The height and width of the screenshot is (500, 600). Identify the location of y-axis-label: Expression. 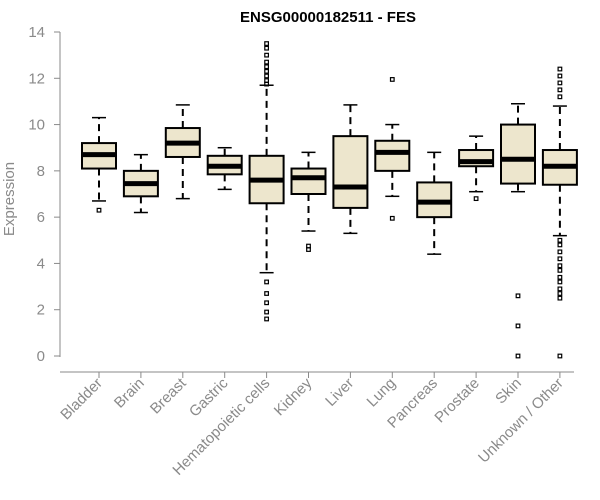
(9, 199).